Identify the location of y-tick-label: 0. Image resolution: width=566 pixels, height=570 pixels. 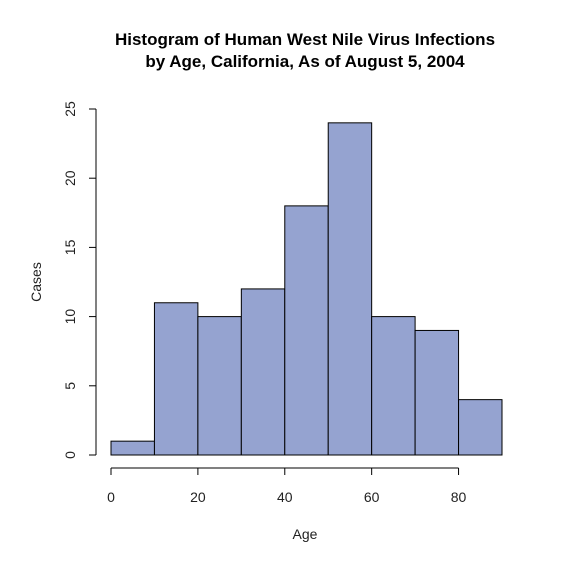
(70, 455).